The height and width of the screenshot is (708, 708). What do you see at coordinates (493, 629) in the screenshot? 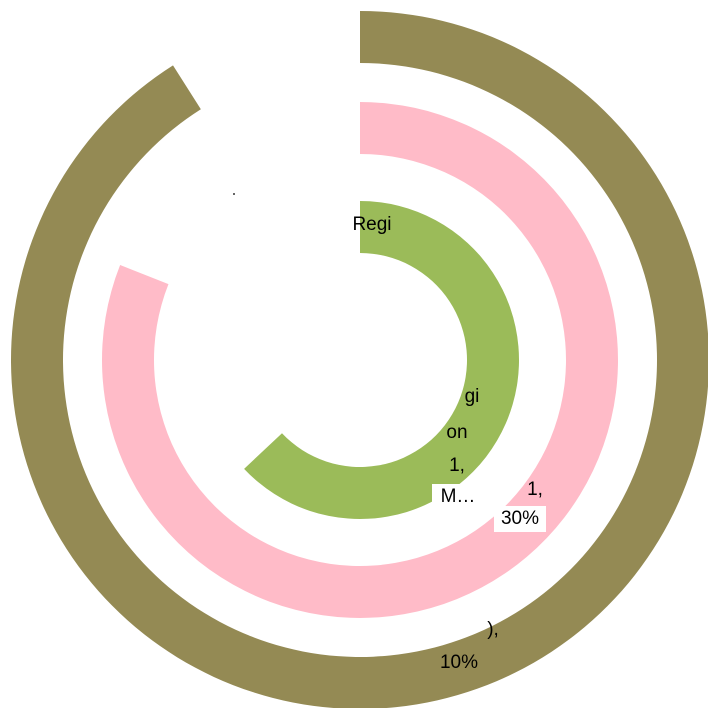
I see `label-outer-comma: ),` at bounding box center [493, 629].